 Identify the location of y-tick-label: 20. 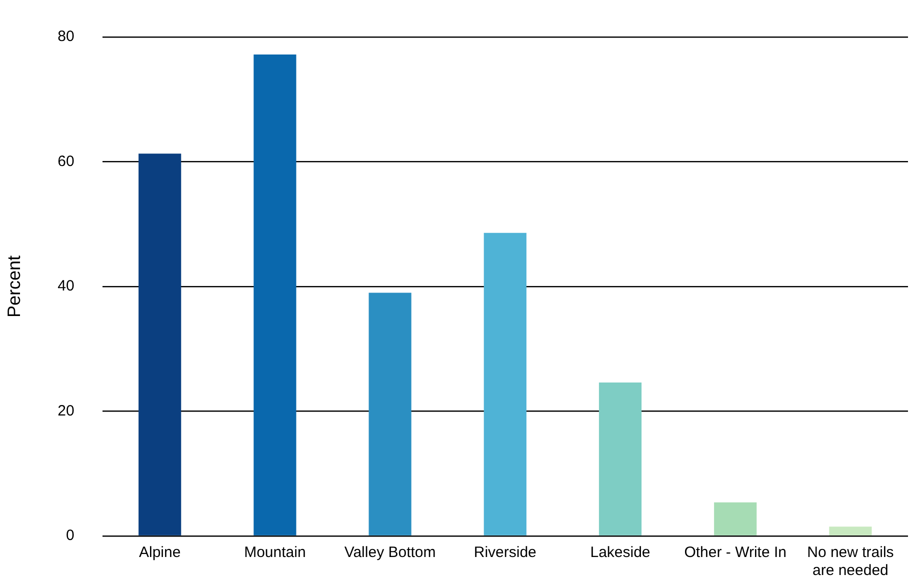
(66, 411).